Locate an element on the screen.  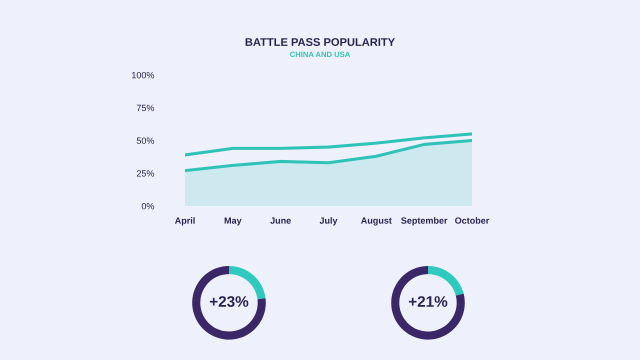
x-tick-label: October is located at coordinates (472, 220).